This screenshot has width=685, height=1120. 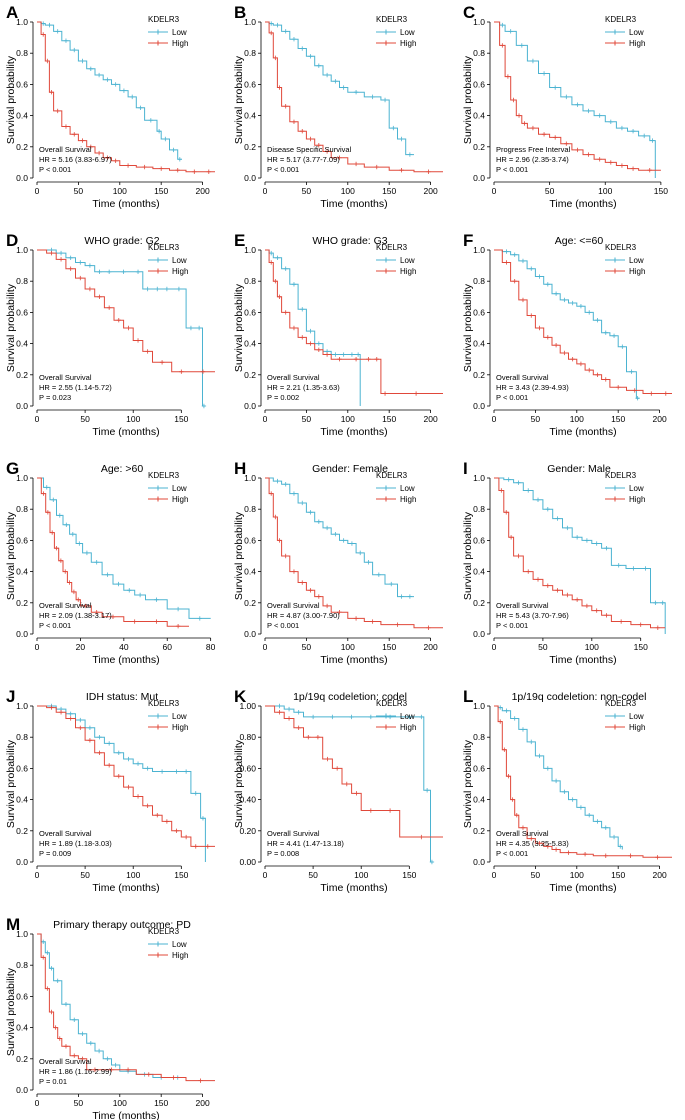 What do you see at coordinates (532, 387) in the screenshot?
I see `hr-annotation: HR = 3.43 (2.39-4.93)` at bounding box center [532, 387].